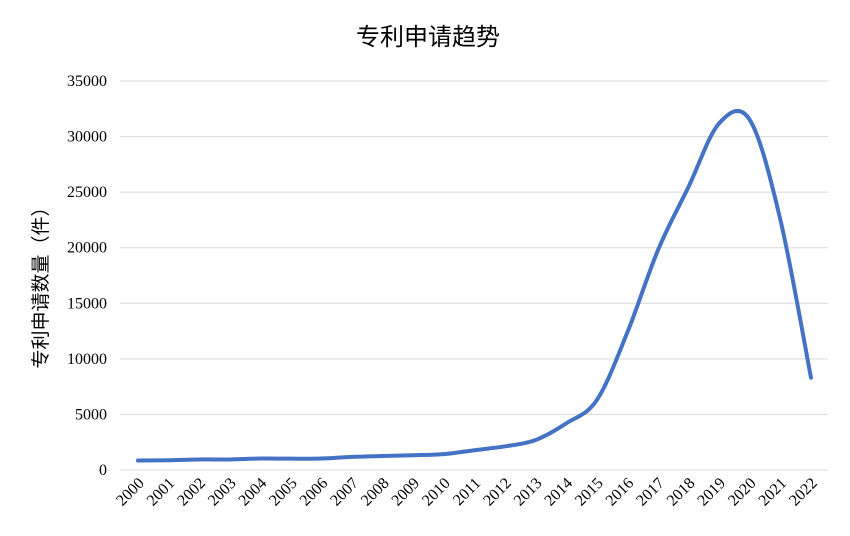  What do you see at coordinates (803, 492) in the screenshot?
I see `x-tick-label: 2022` at bounding box center [803, 492].